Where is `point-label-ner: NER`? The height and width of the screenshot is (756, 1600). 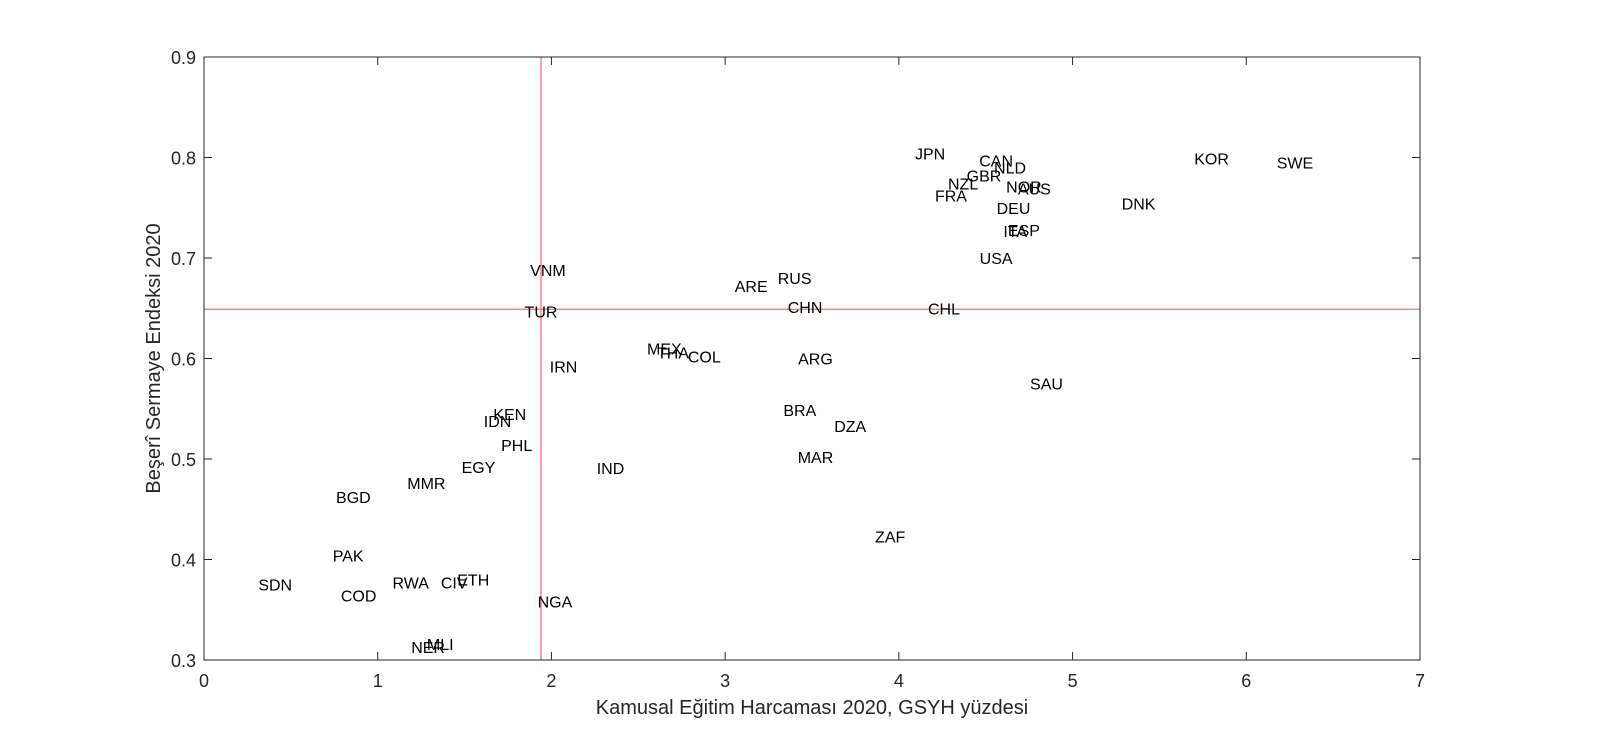
point-label-ner: NER is located at coordinates (428, 648).